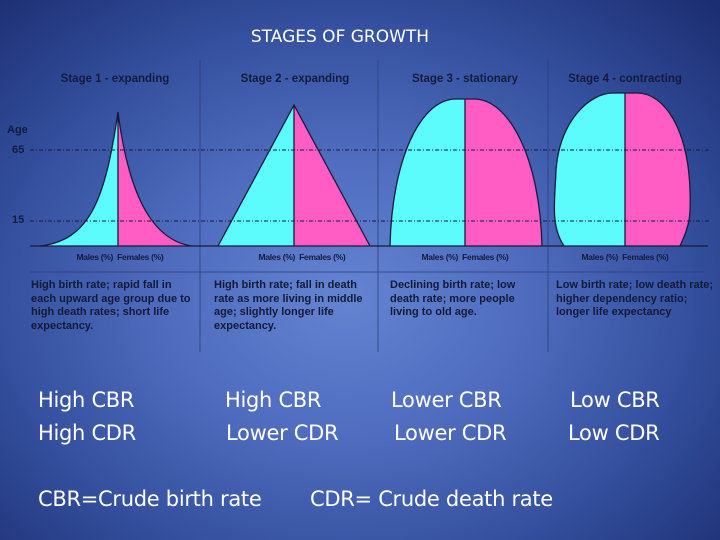 The width and height of the screenshot is (720, 540). Describe the element at coordinates (427, 172) in the screenshot. I see `stage3-males` at that location.